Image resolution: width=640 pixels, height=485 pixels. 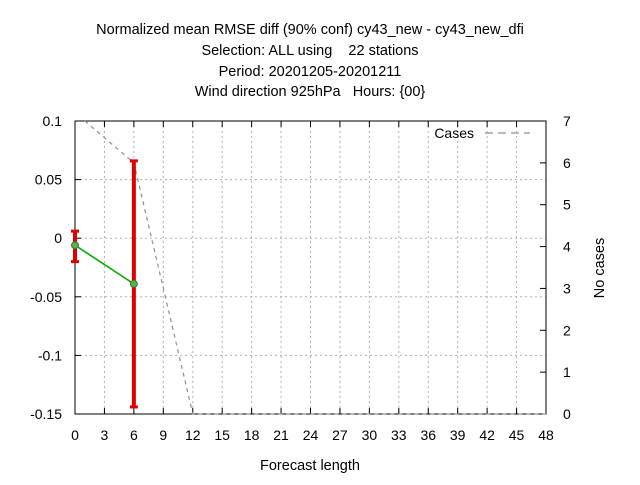 I want to click on y-tick-label-3: 0, so click(x=58, y=238).